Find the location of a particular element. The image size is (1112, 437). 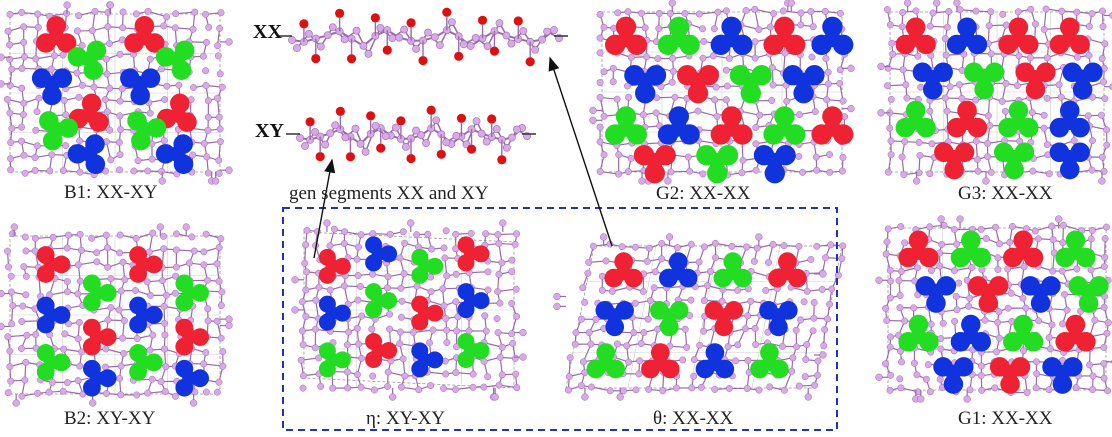

panel-b1 is located at coordinates (116, 93).